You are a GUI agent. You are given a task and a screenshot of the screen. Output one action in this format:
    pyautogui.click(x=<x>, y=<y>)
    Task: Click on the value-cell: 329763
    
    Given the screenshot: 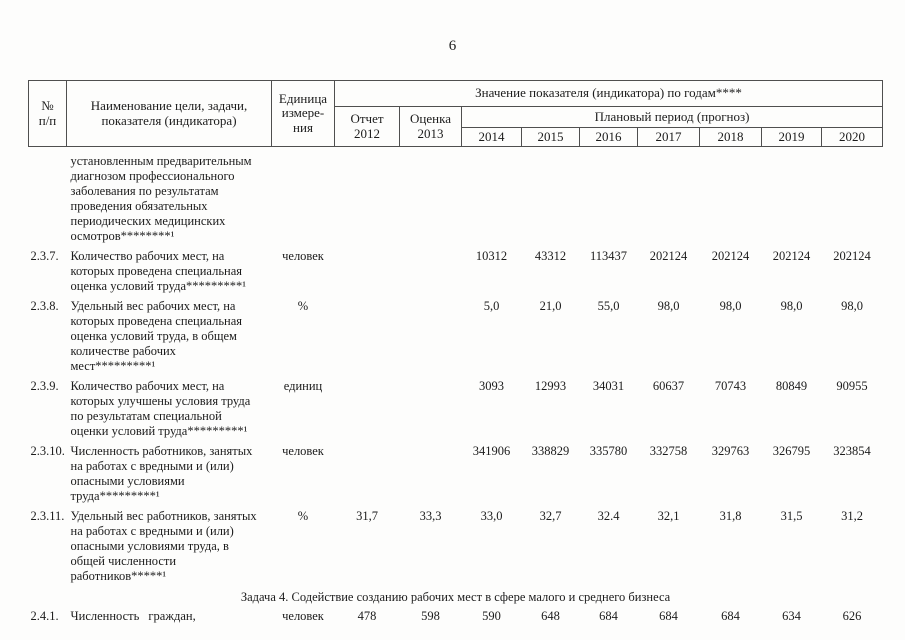 What is the action you would take?
    pyautogui.click(x=730, y=451)
    